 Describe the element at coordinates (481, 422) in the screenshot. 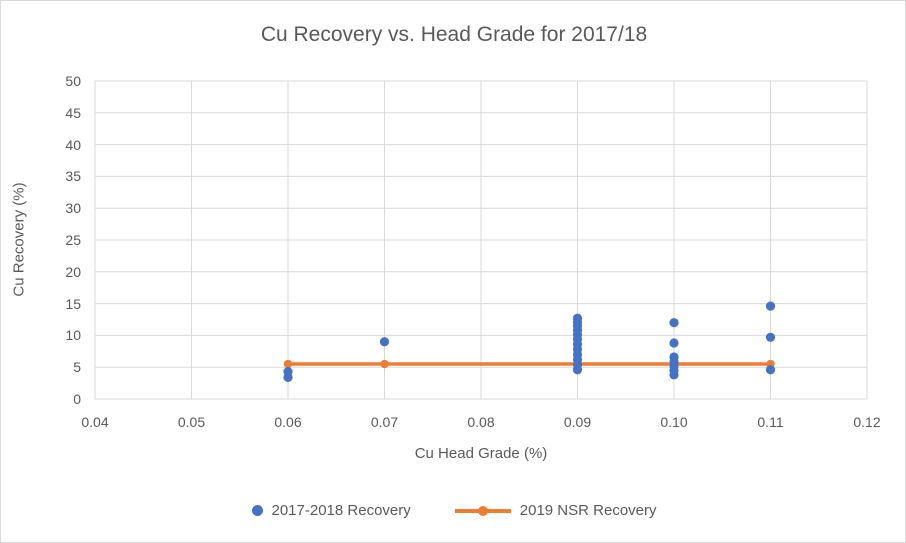

I see `x-tick-label: 0.08` at that location.